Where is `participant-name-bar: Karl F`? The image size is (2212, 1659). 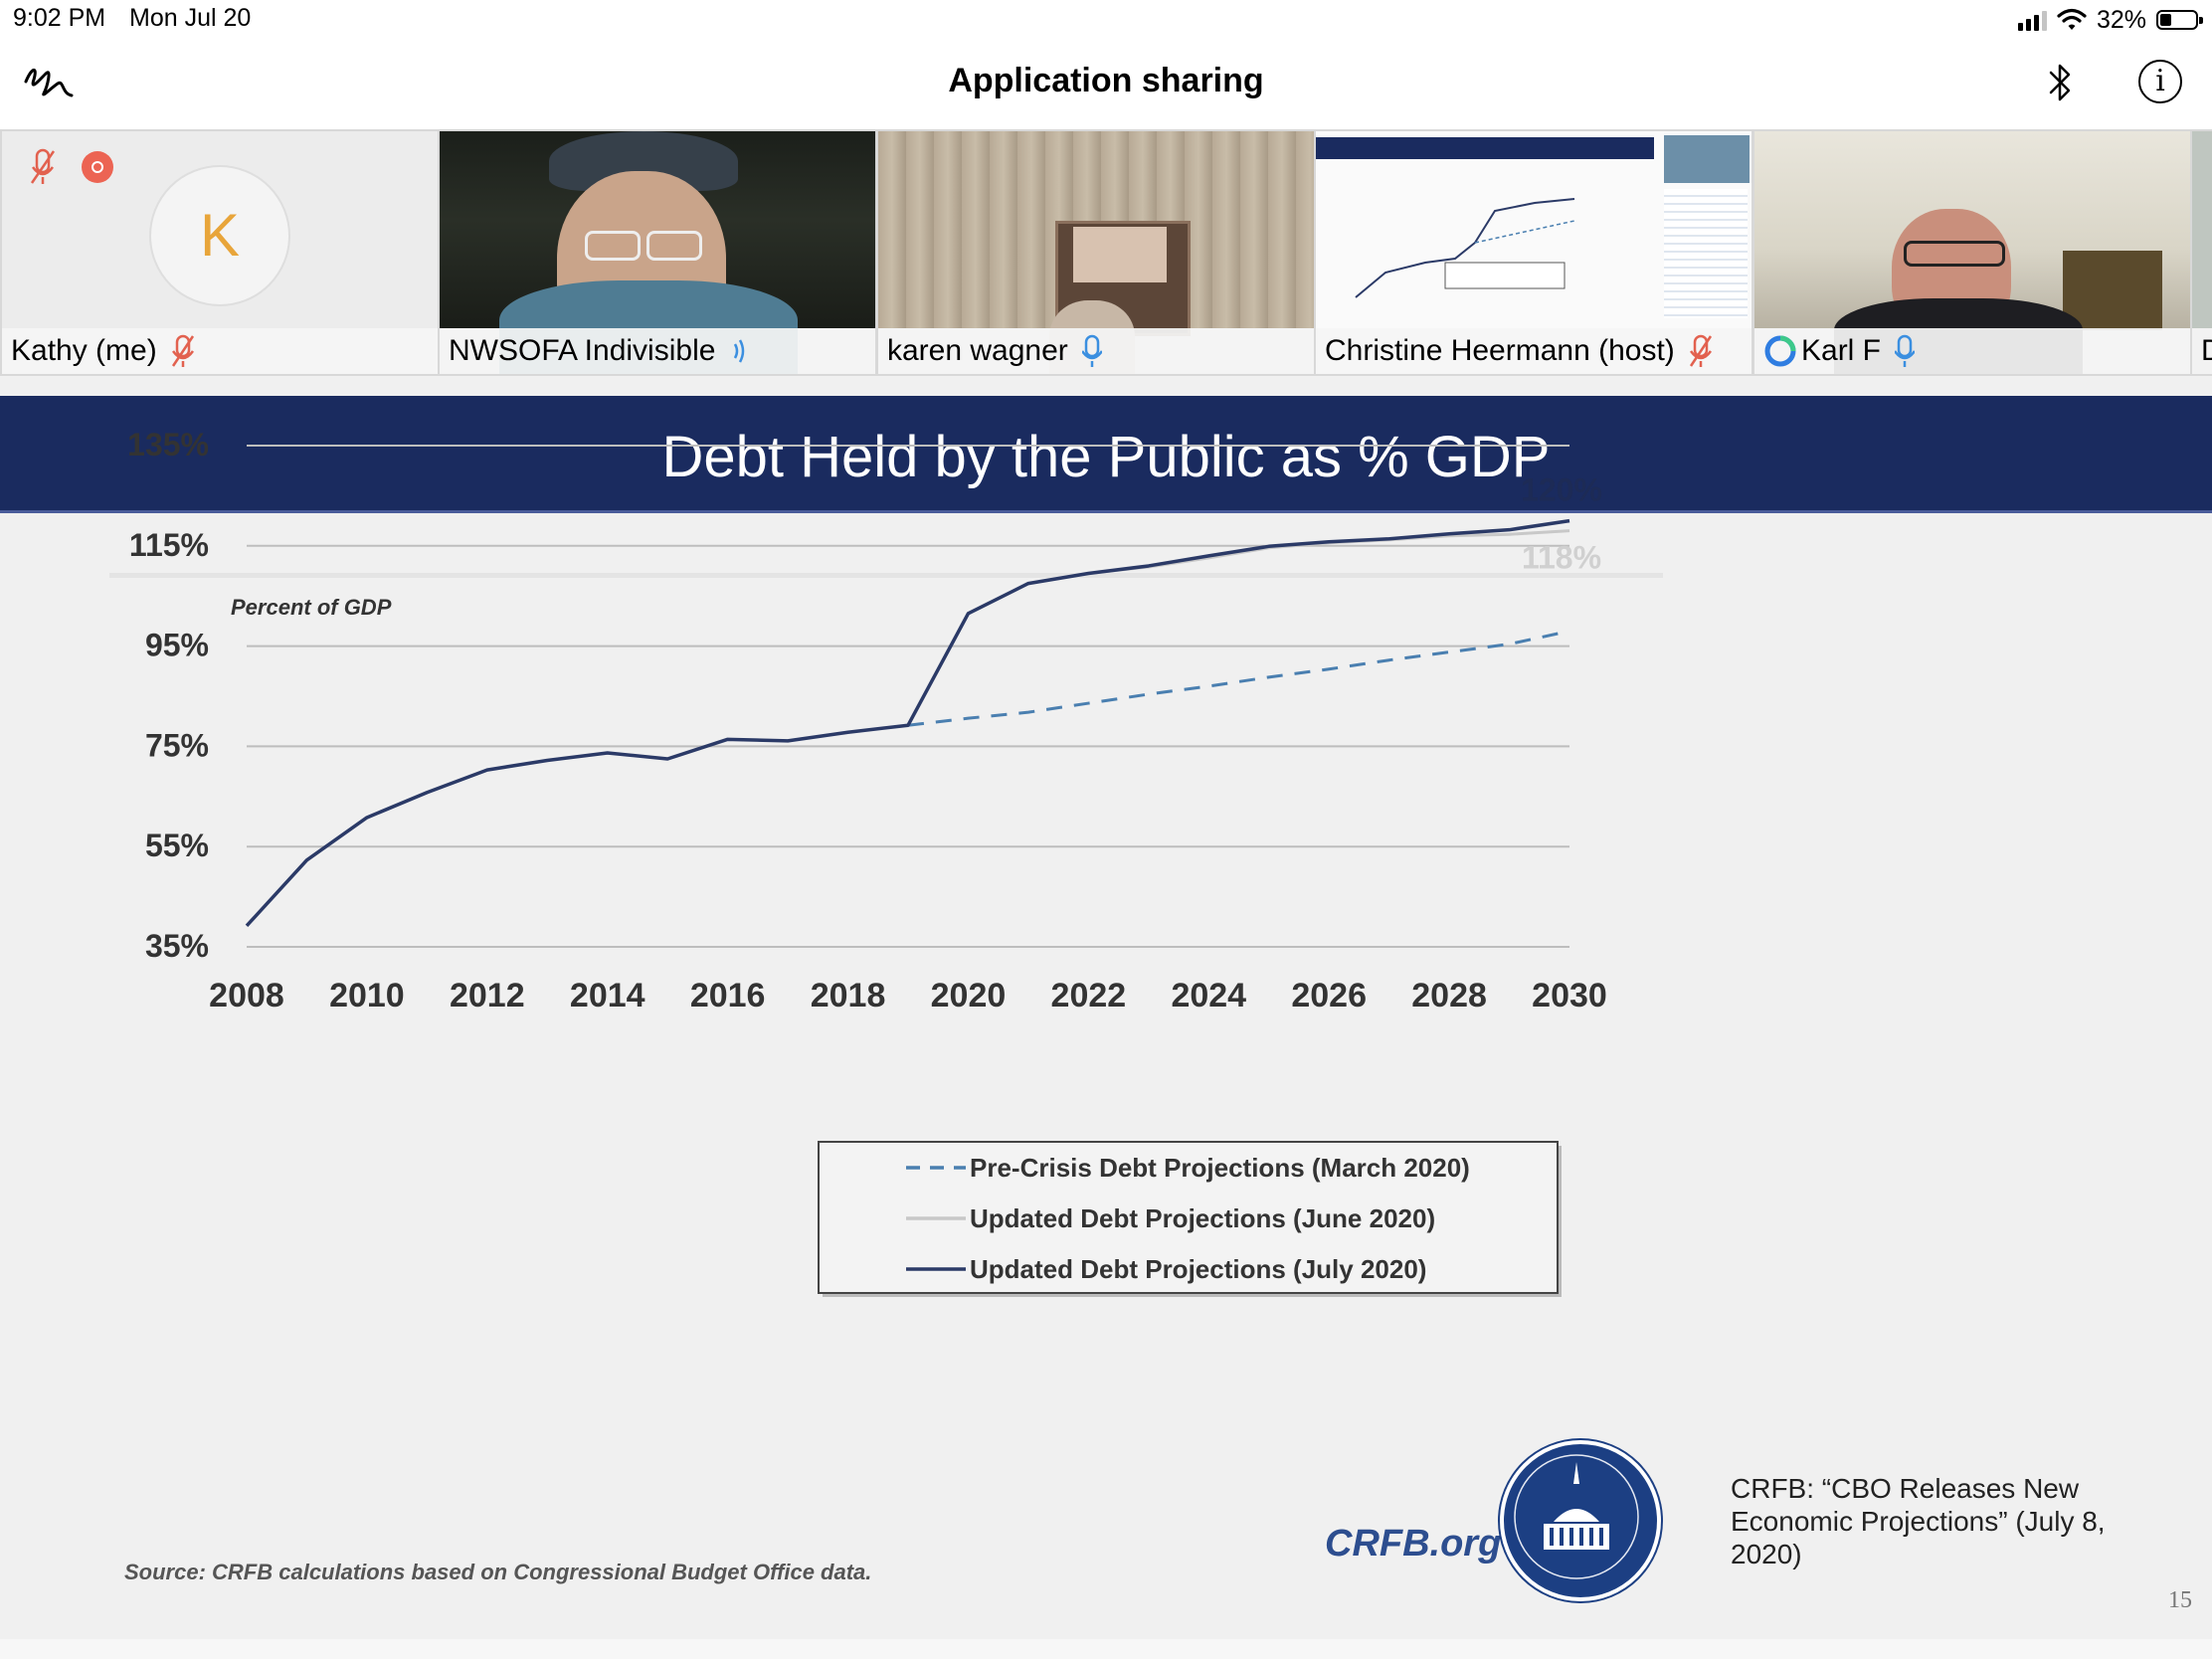 participant-name-bar: Karl F is located at coordinates (1972, 351).